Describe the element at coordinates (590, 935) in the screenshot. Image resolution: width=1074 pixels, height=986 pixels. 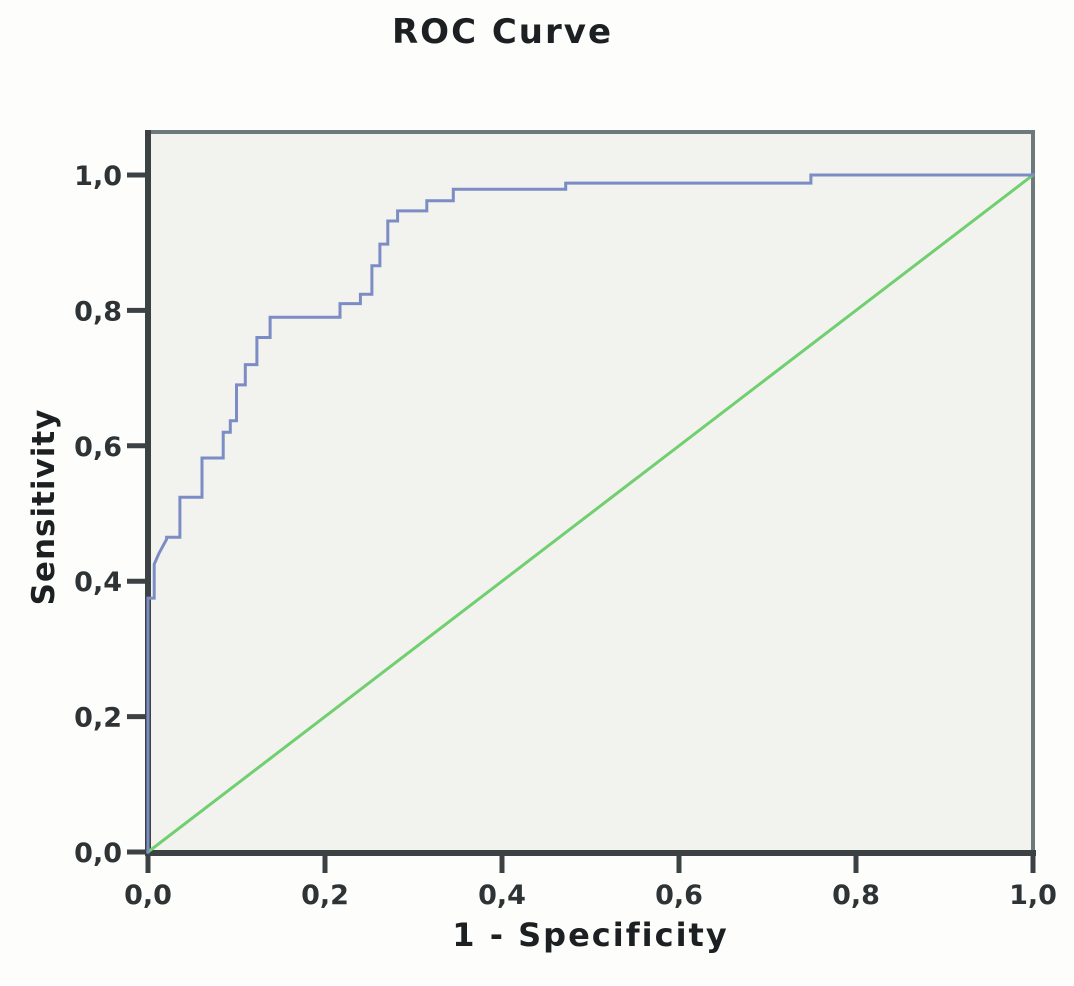
I see `x-axis-title: 1 - Specificity` at that location.